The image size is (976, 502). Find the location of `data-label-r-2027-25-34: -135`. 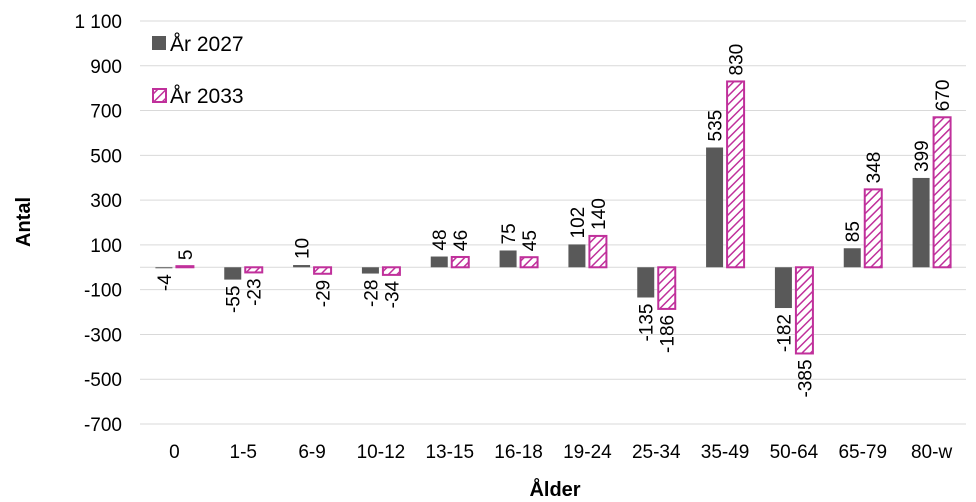

data-label-r-2027-25-34: -135 is located at coordinates (647, 323).